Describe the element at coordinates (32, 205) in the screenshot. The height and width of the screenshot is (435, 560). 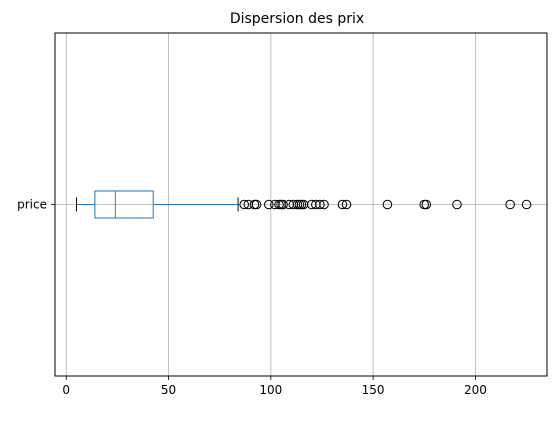
I see `y-tick-label: price` at that location.